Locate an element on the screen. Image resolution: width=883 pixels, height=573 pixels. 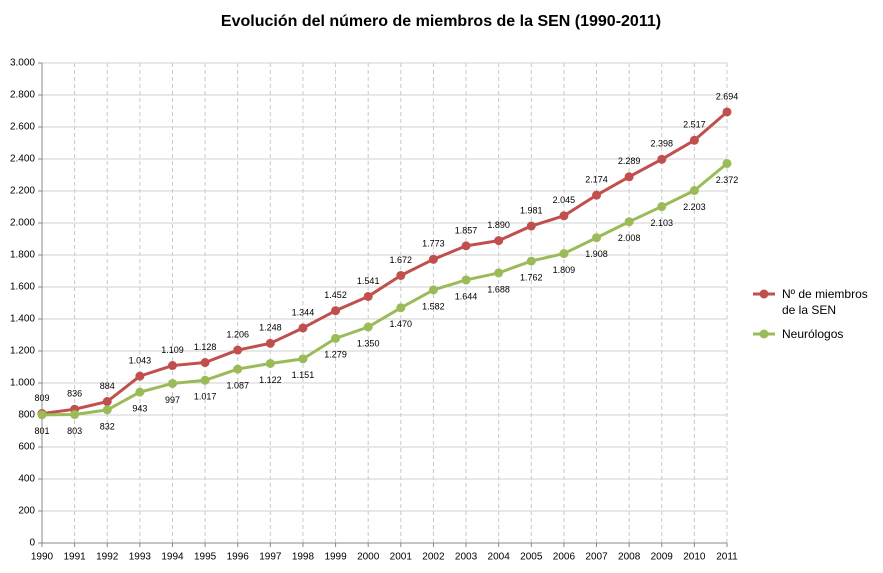
data-label: 2.174 is located at coordinates (596, 180).